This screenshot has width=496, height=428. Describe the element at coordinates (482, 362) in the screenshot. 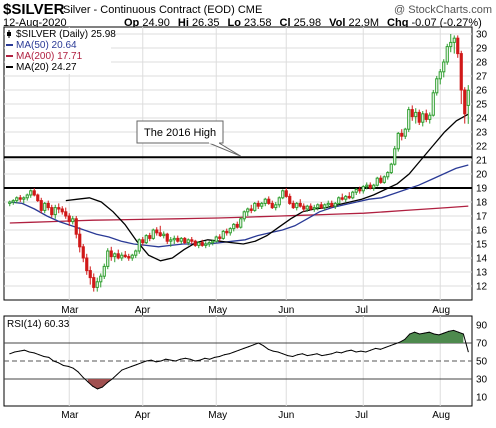

I see `rsi-tick-label: 50` at that location.